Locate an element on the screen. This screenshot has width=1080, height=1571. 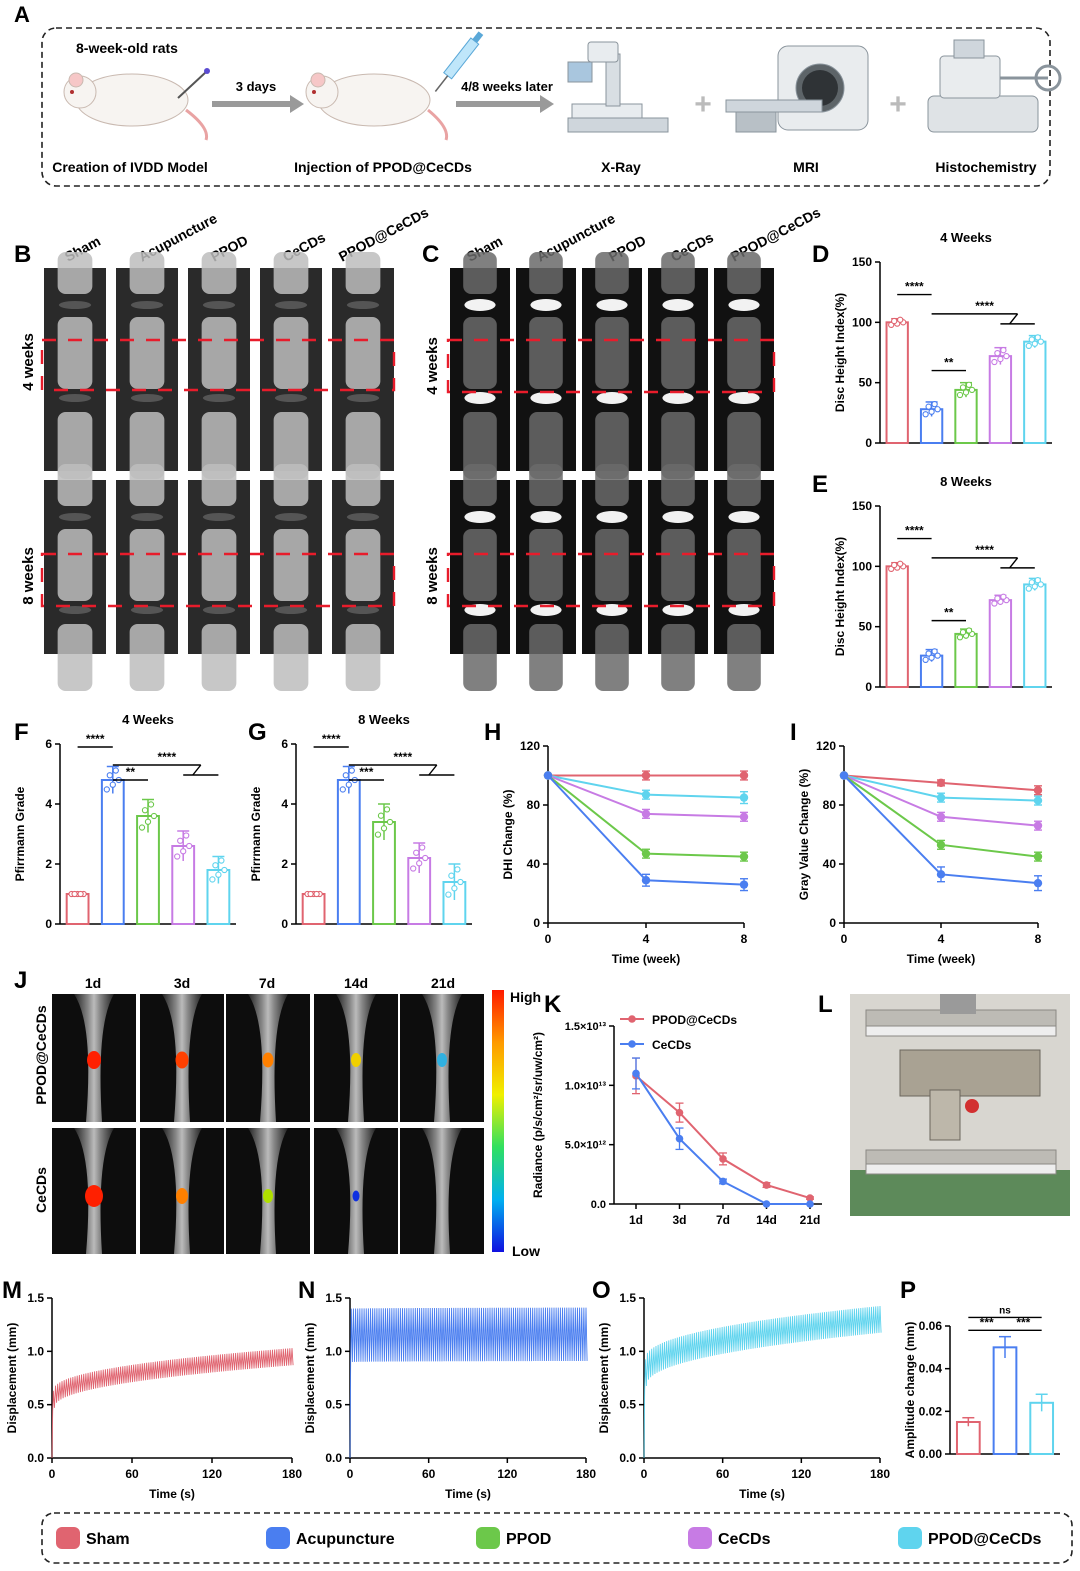
panel-letter-b: B is located at coordinates (22, 254).